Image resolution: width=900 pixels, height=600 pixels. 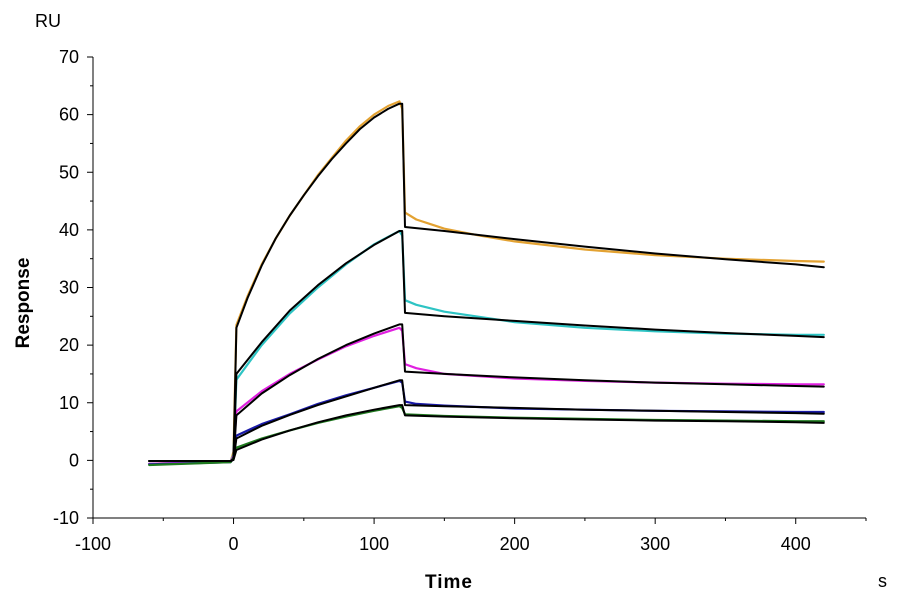 What do you see at coordinates (655, 544) in the screenshot?
I see `x-tick-label: 300` at bounding box center [655, 544].